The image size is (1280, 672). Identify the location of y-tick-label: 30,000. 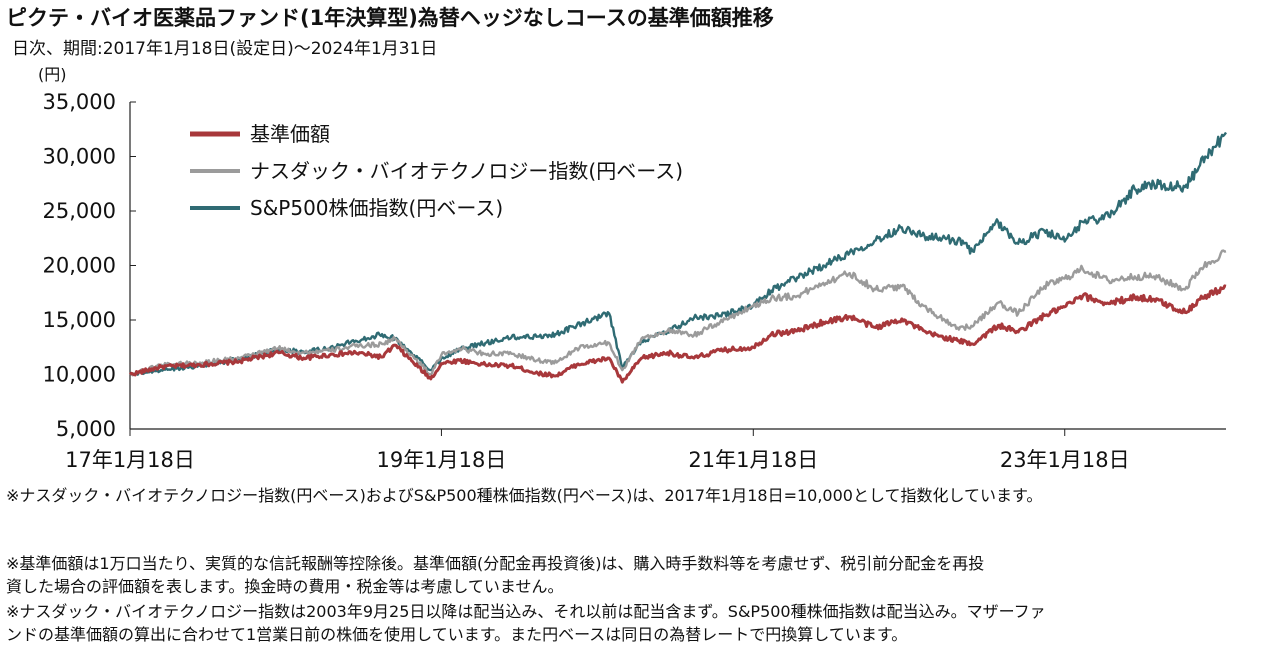
(79, 157).